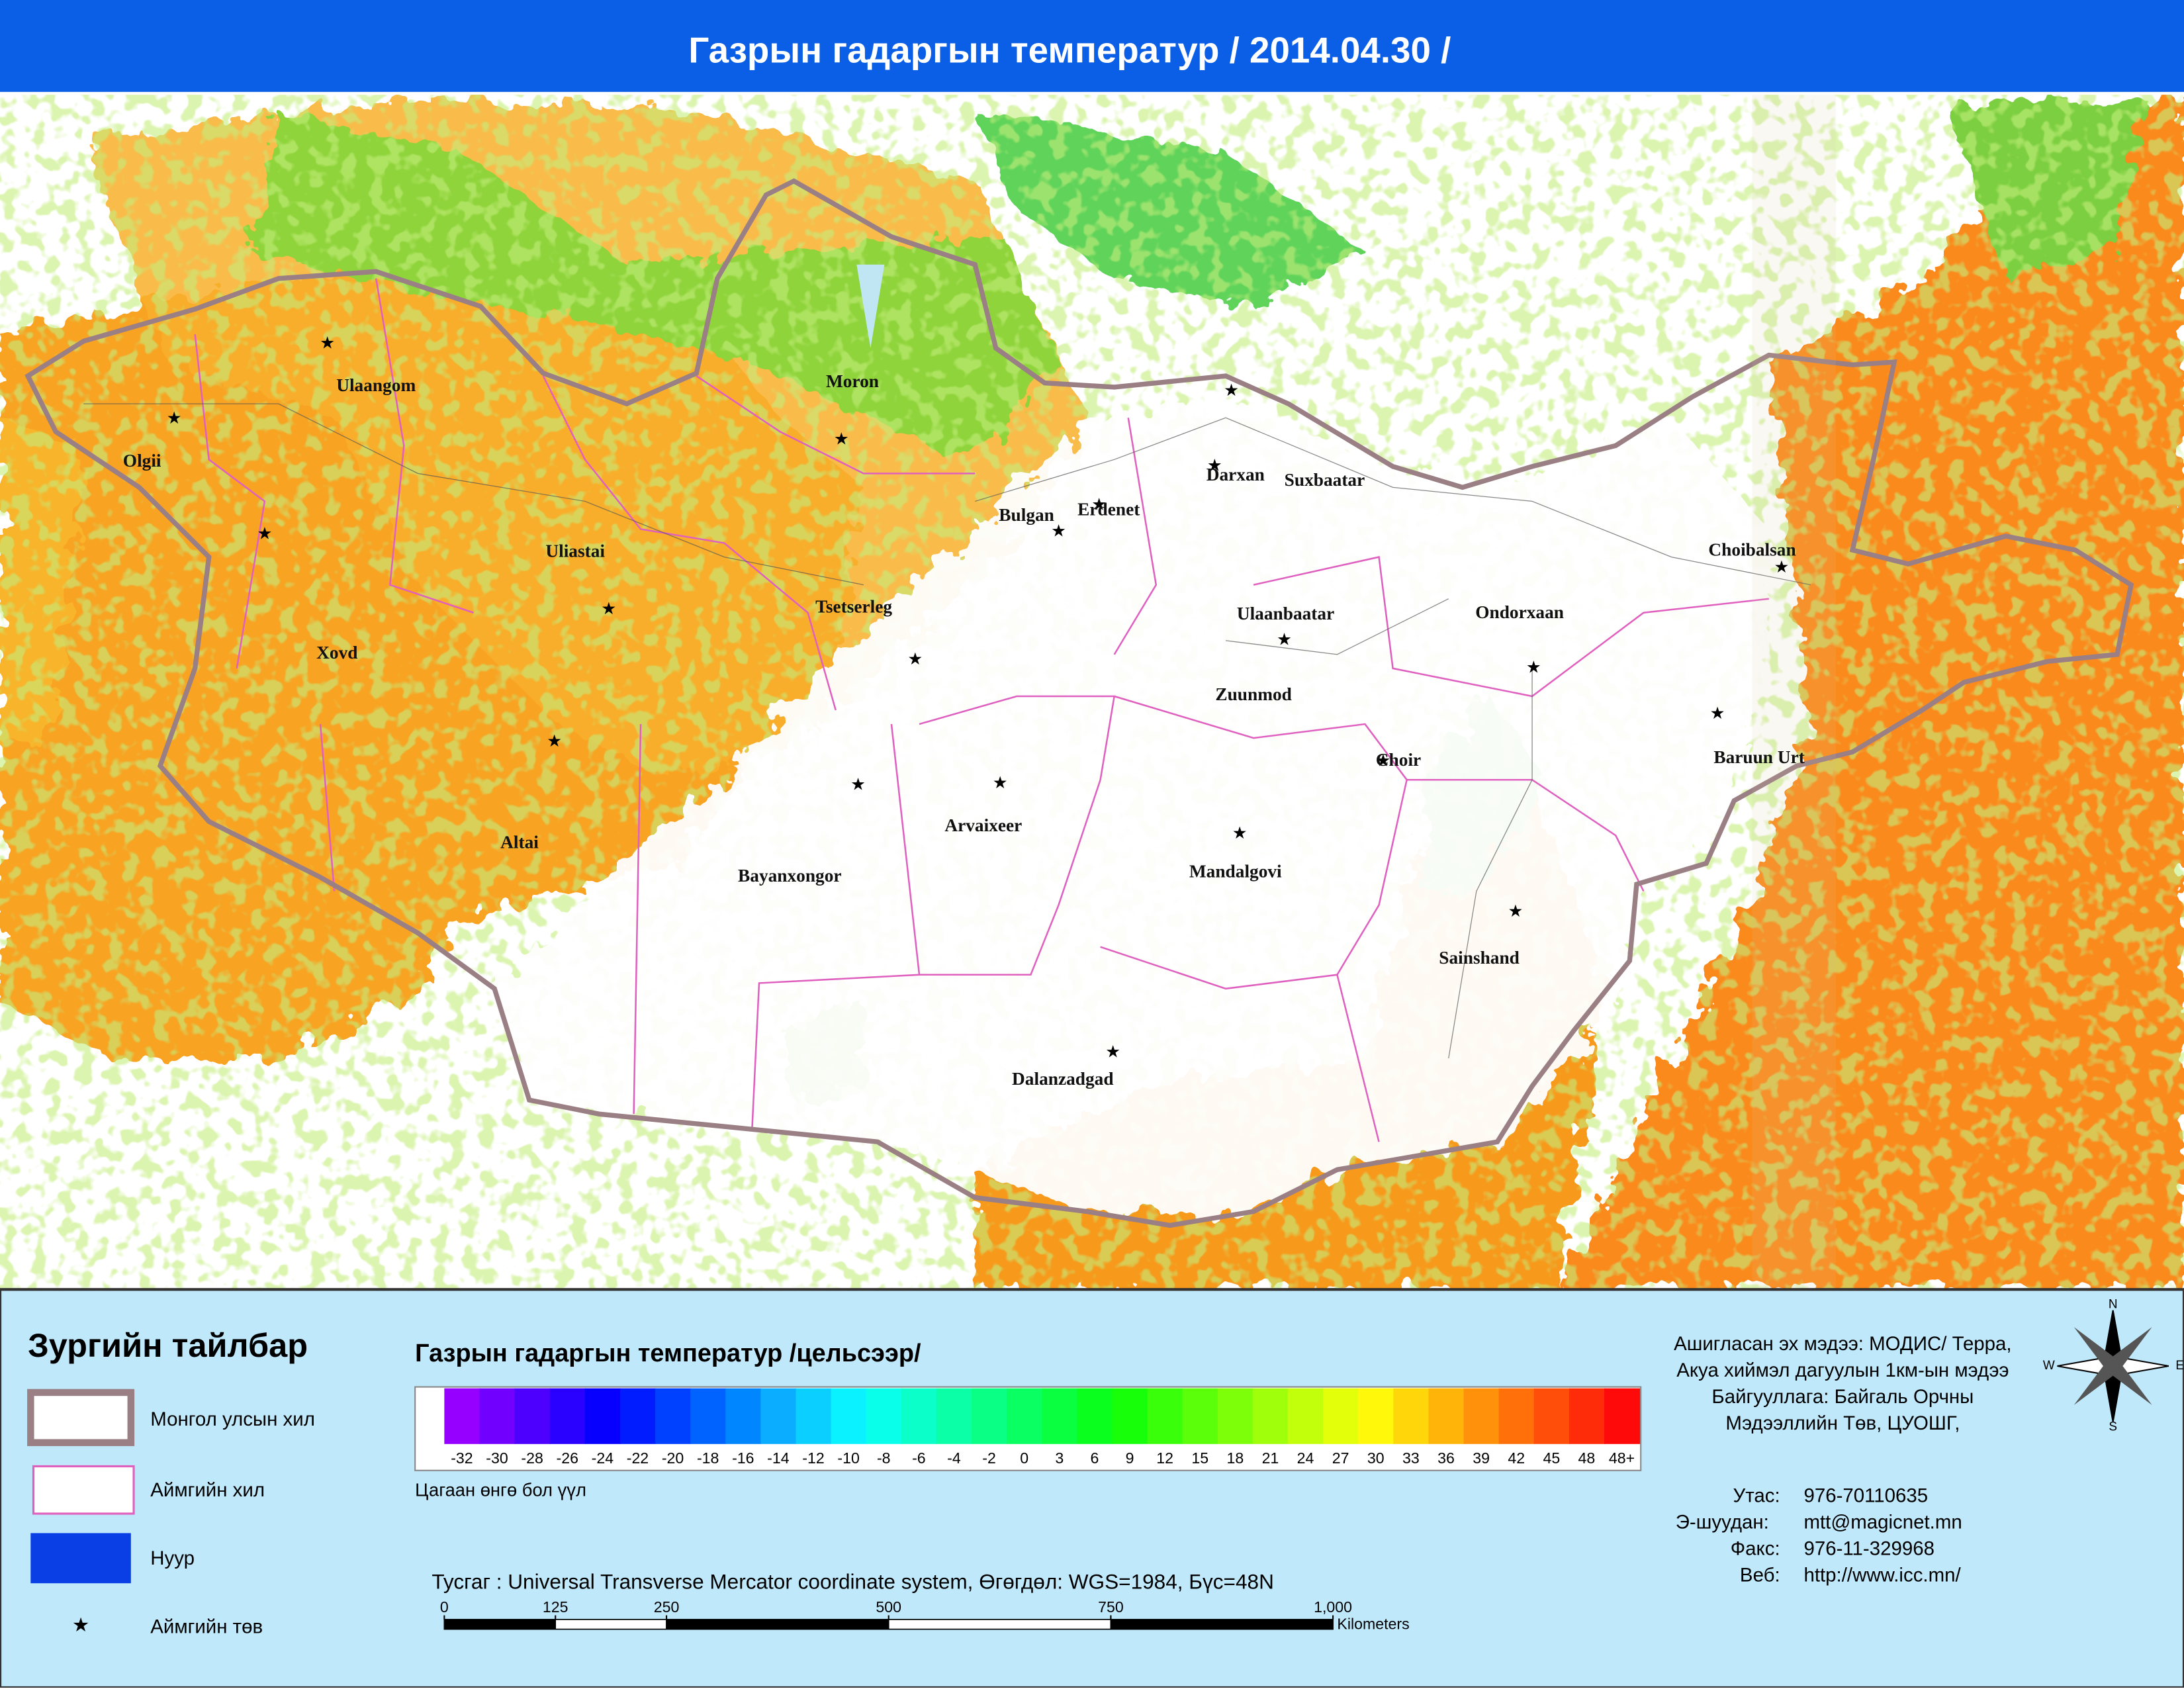  What do you see at coordinates (1519, 612) in the screenshot?
I see `place-label: Ondorxaan` at bounding box center [1519, 612].